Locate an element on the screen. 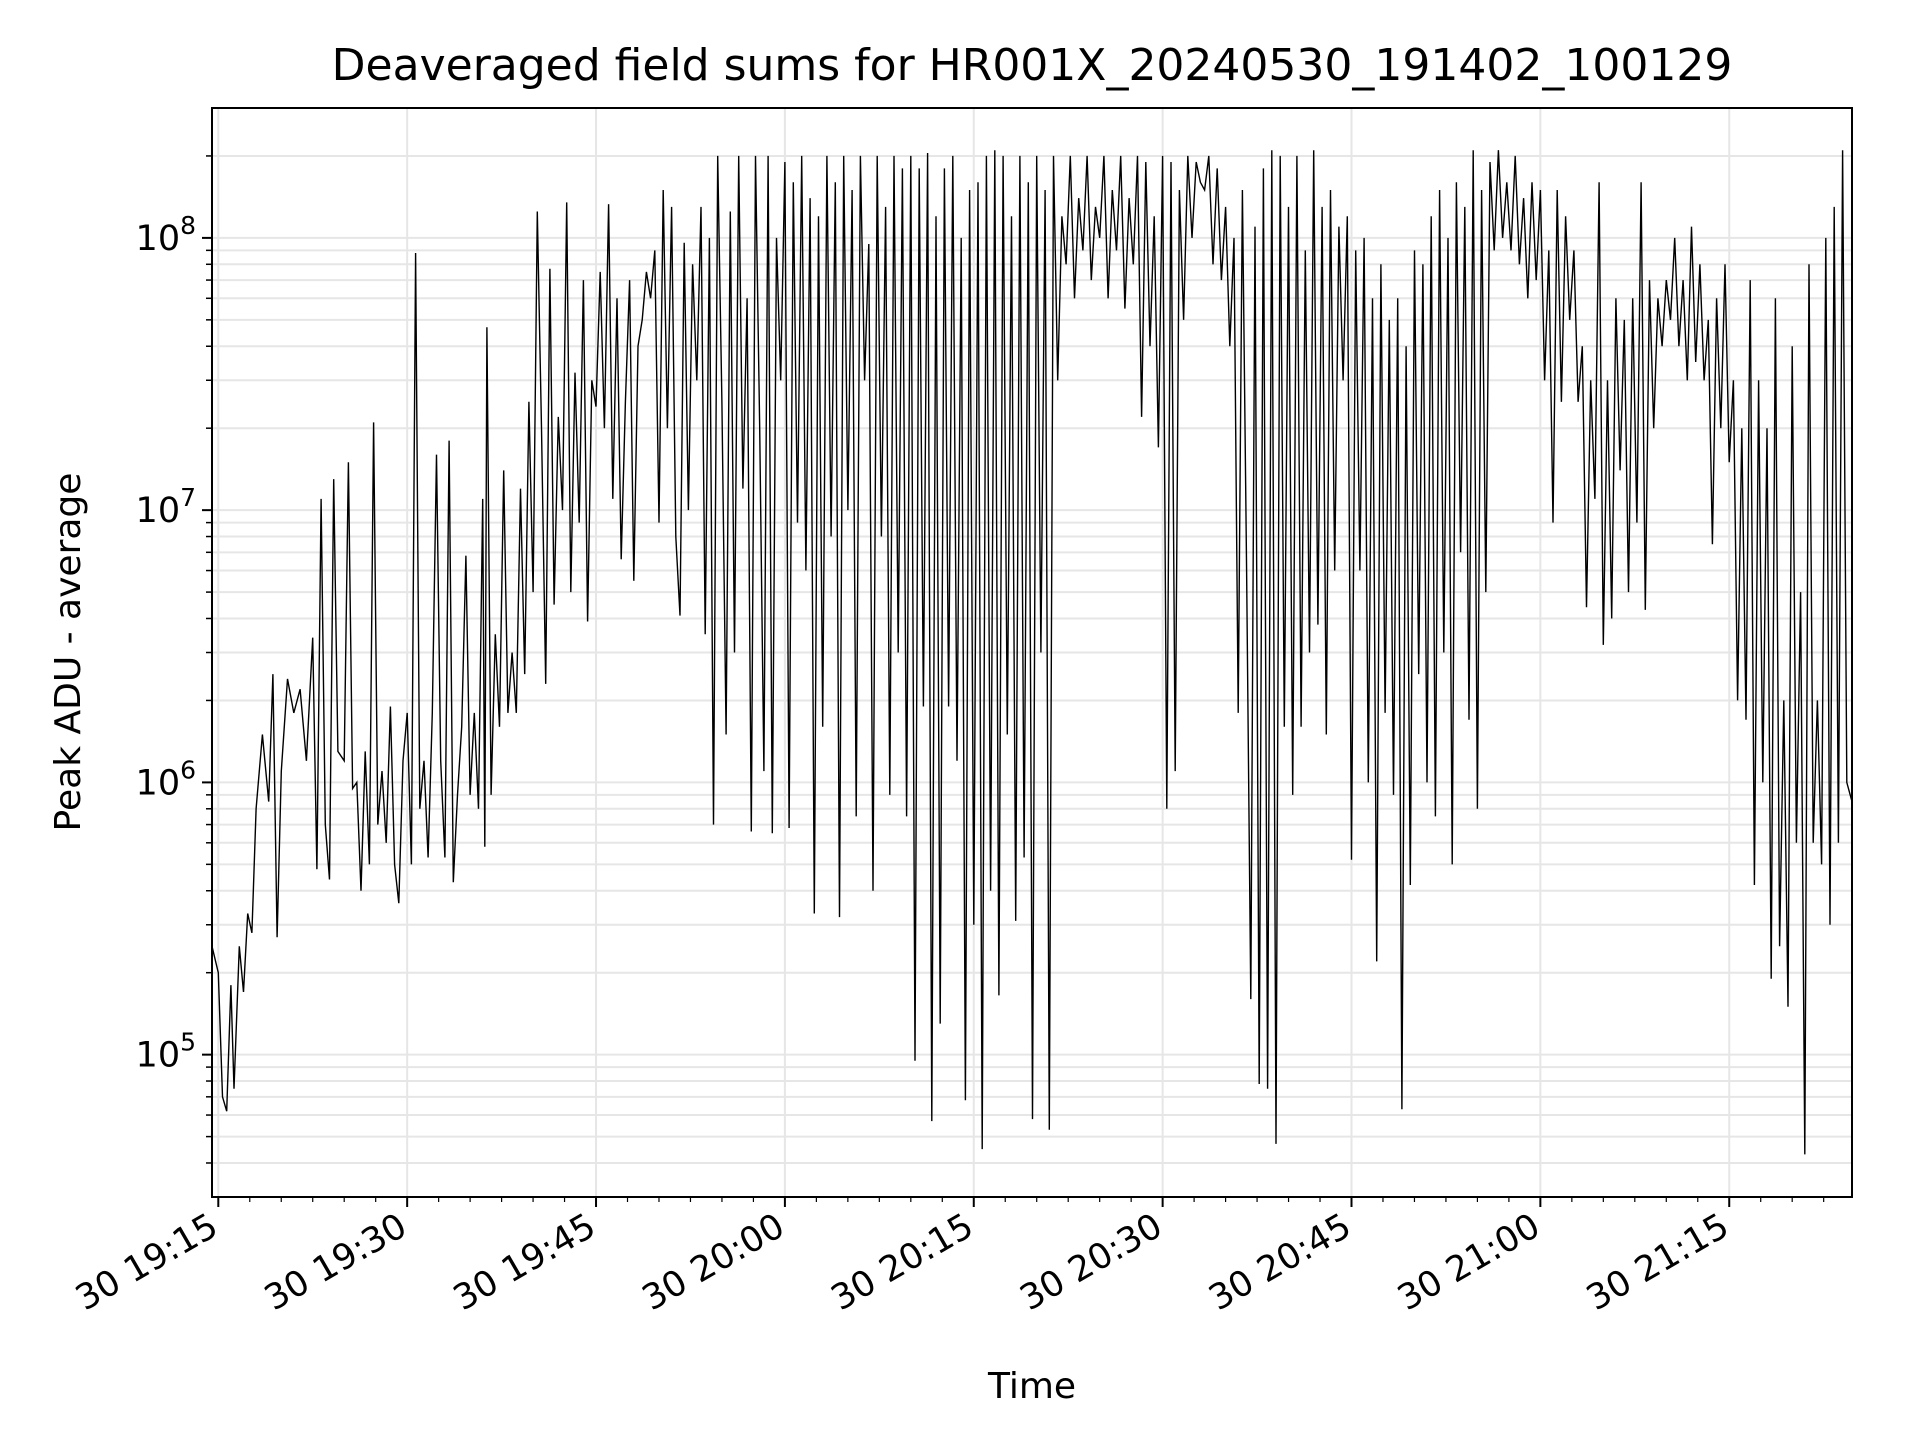  y-tick-exponent: 8 is located at coordinates (188, 225).